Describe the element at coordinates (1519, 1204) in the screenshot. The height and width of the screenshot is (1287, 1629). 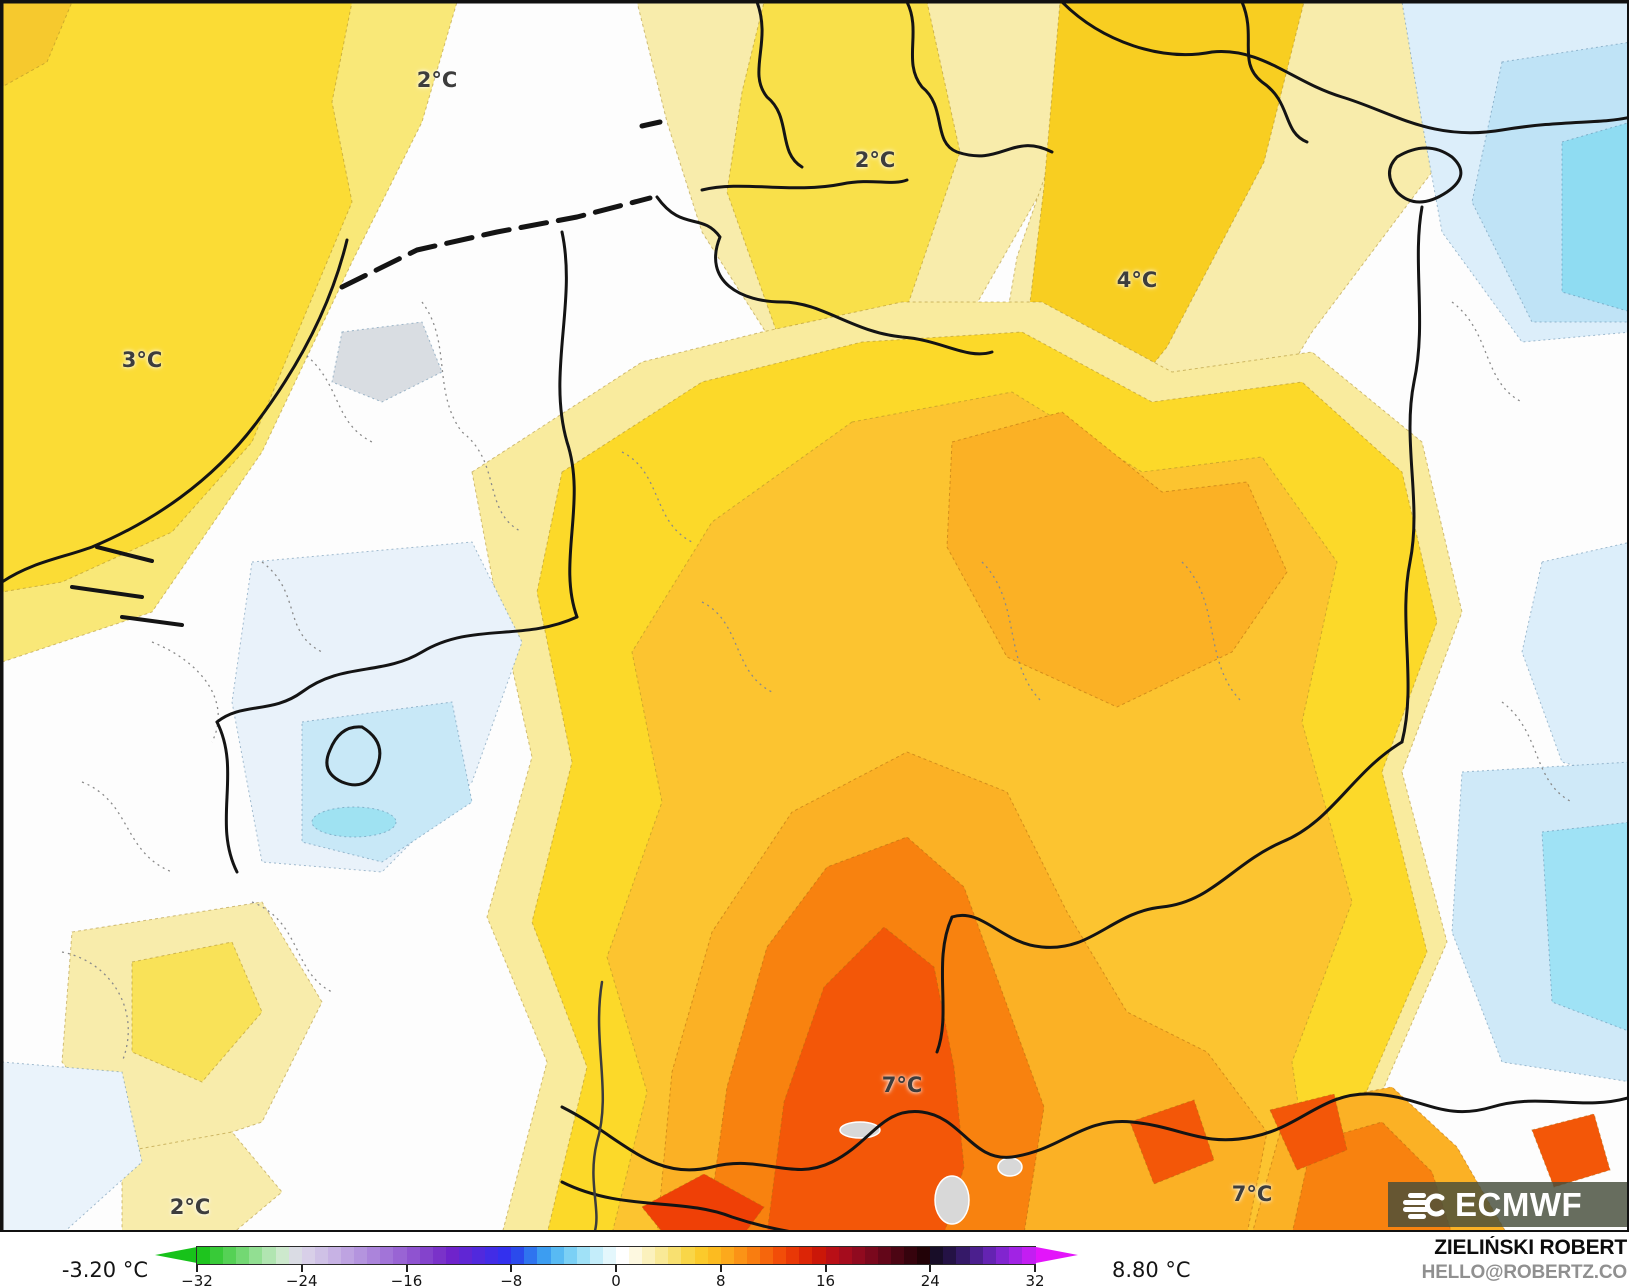
I see `ecmwf-logo-text: ECMWF` at that location.